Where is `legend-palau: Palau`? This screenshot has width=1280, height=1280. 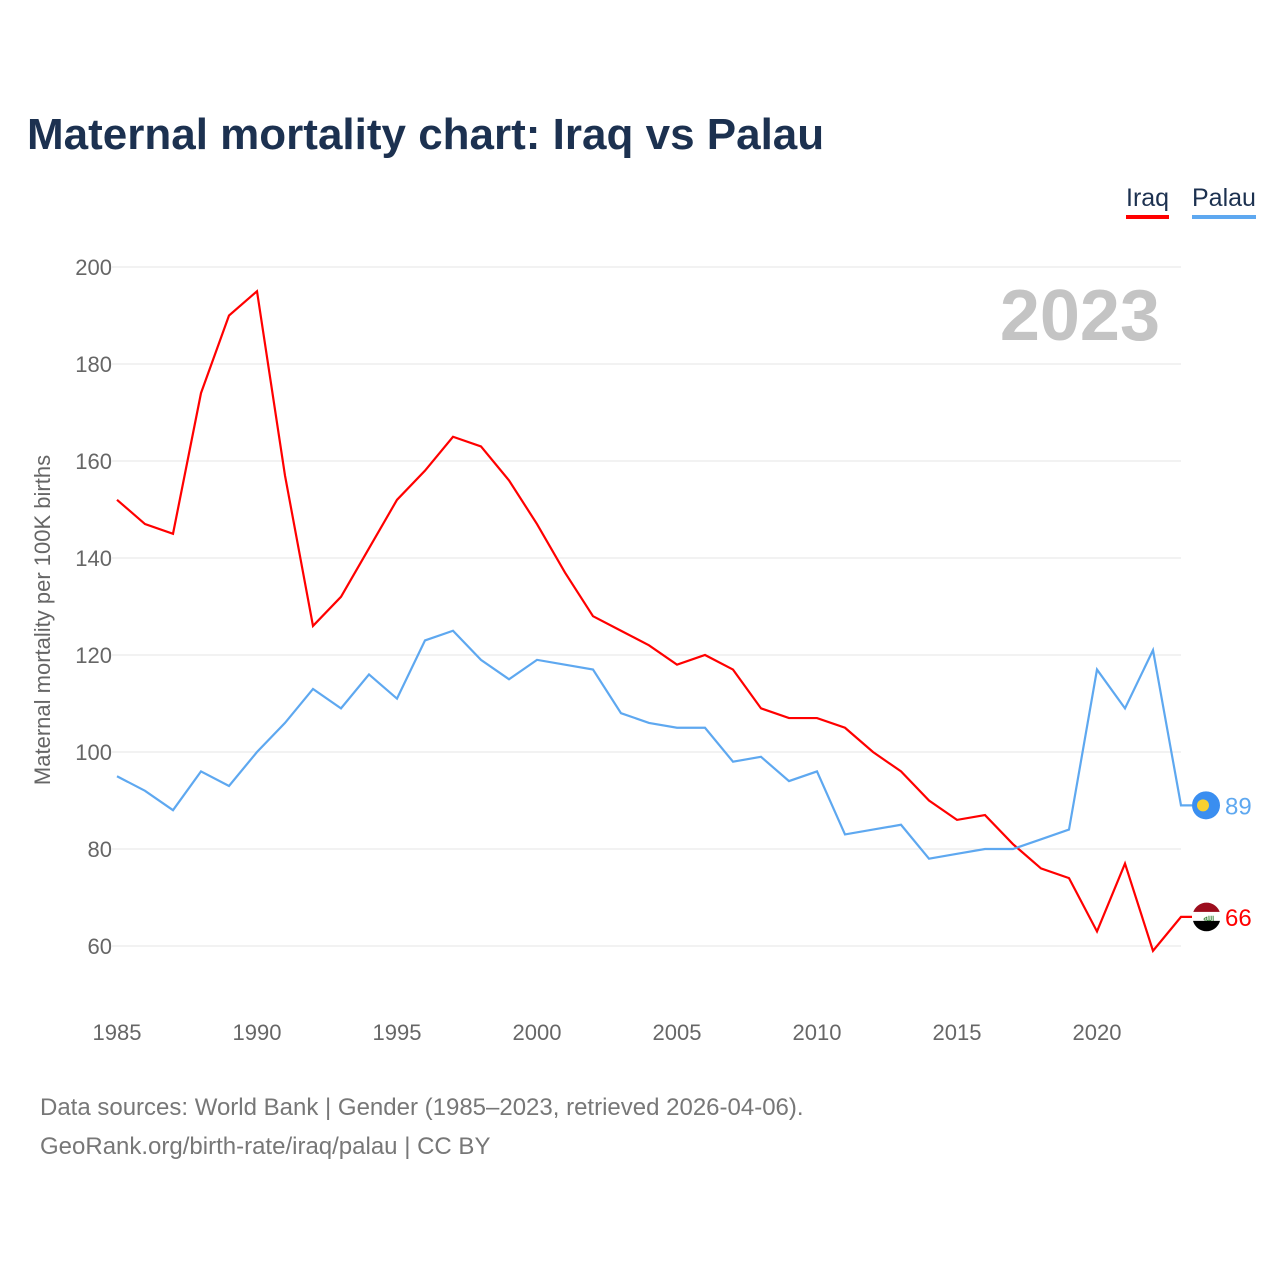 legend-palau: Palau is located at coordinates (1224, 201).